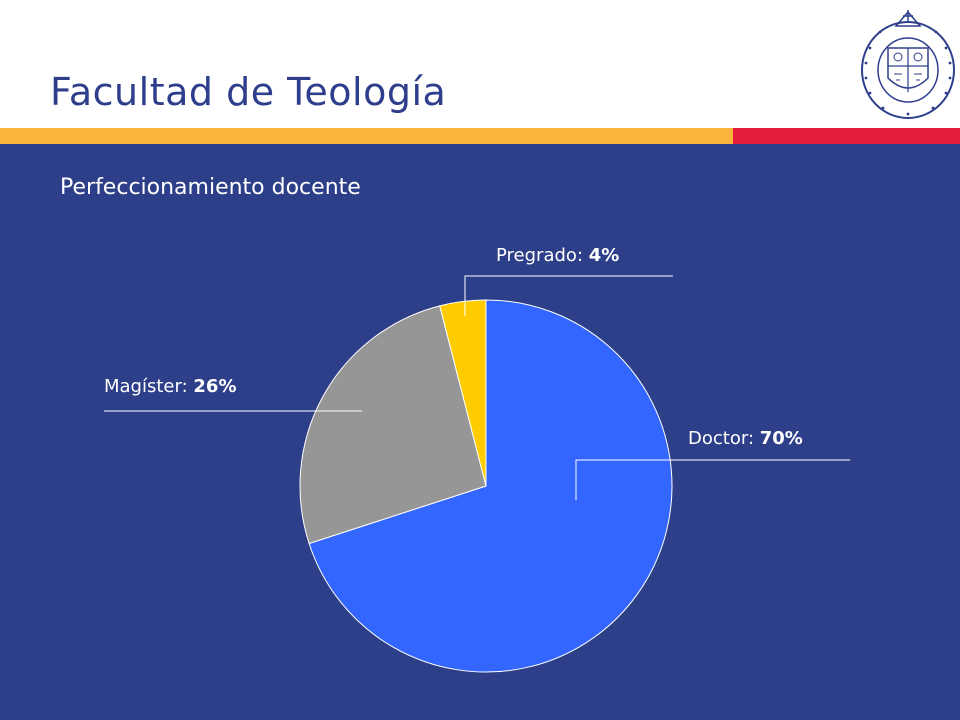  Describe the element at coordinates (712, 479) in the screenshot. I see `leader-line-doctor` at that location.